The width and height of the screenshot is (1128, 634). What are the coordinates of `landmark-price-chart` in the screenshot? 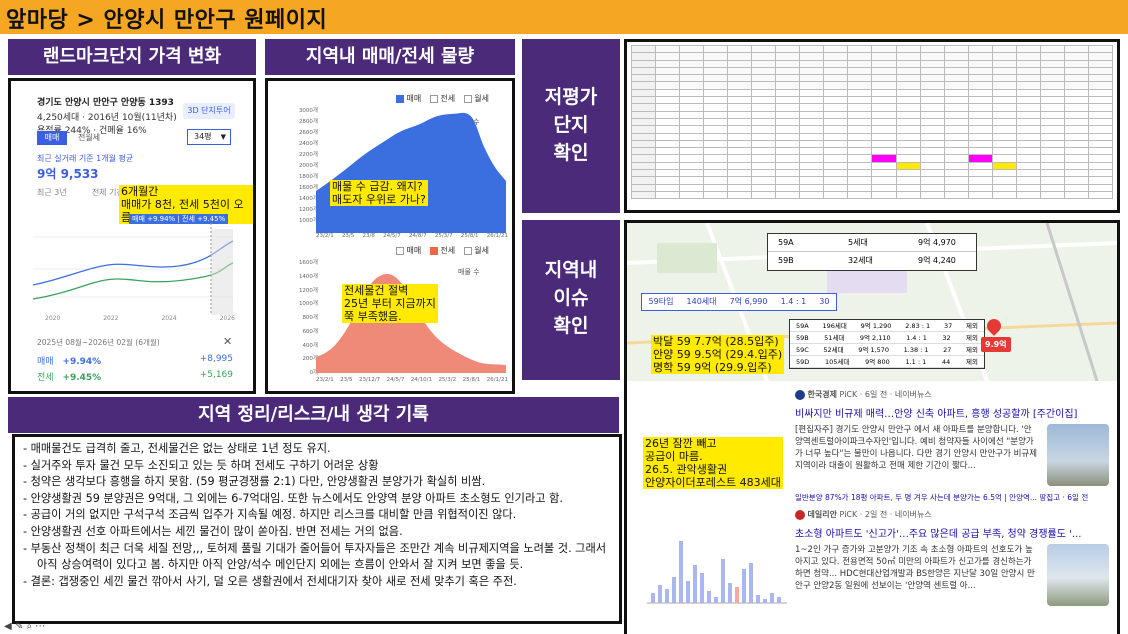 It's located at (133, 267).